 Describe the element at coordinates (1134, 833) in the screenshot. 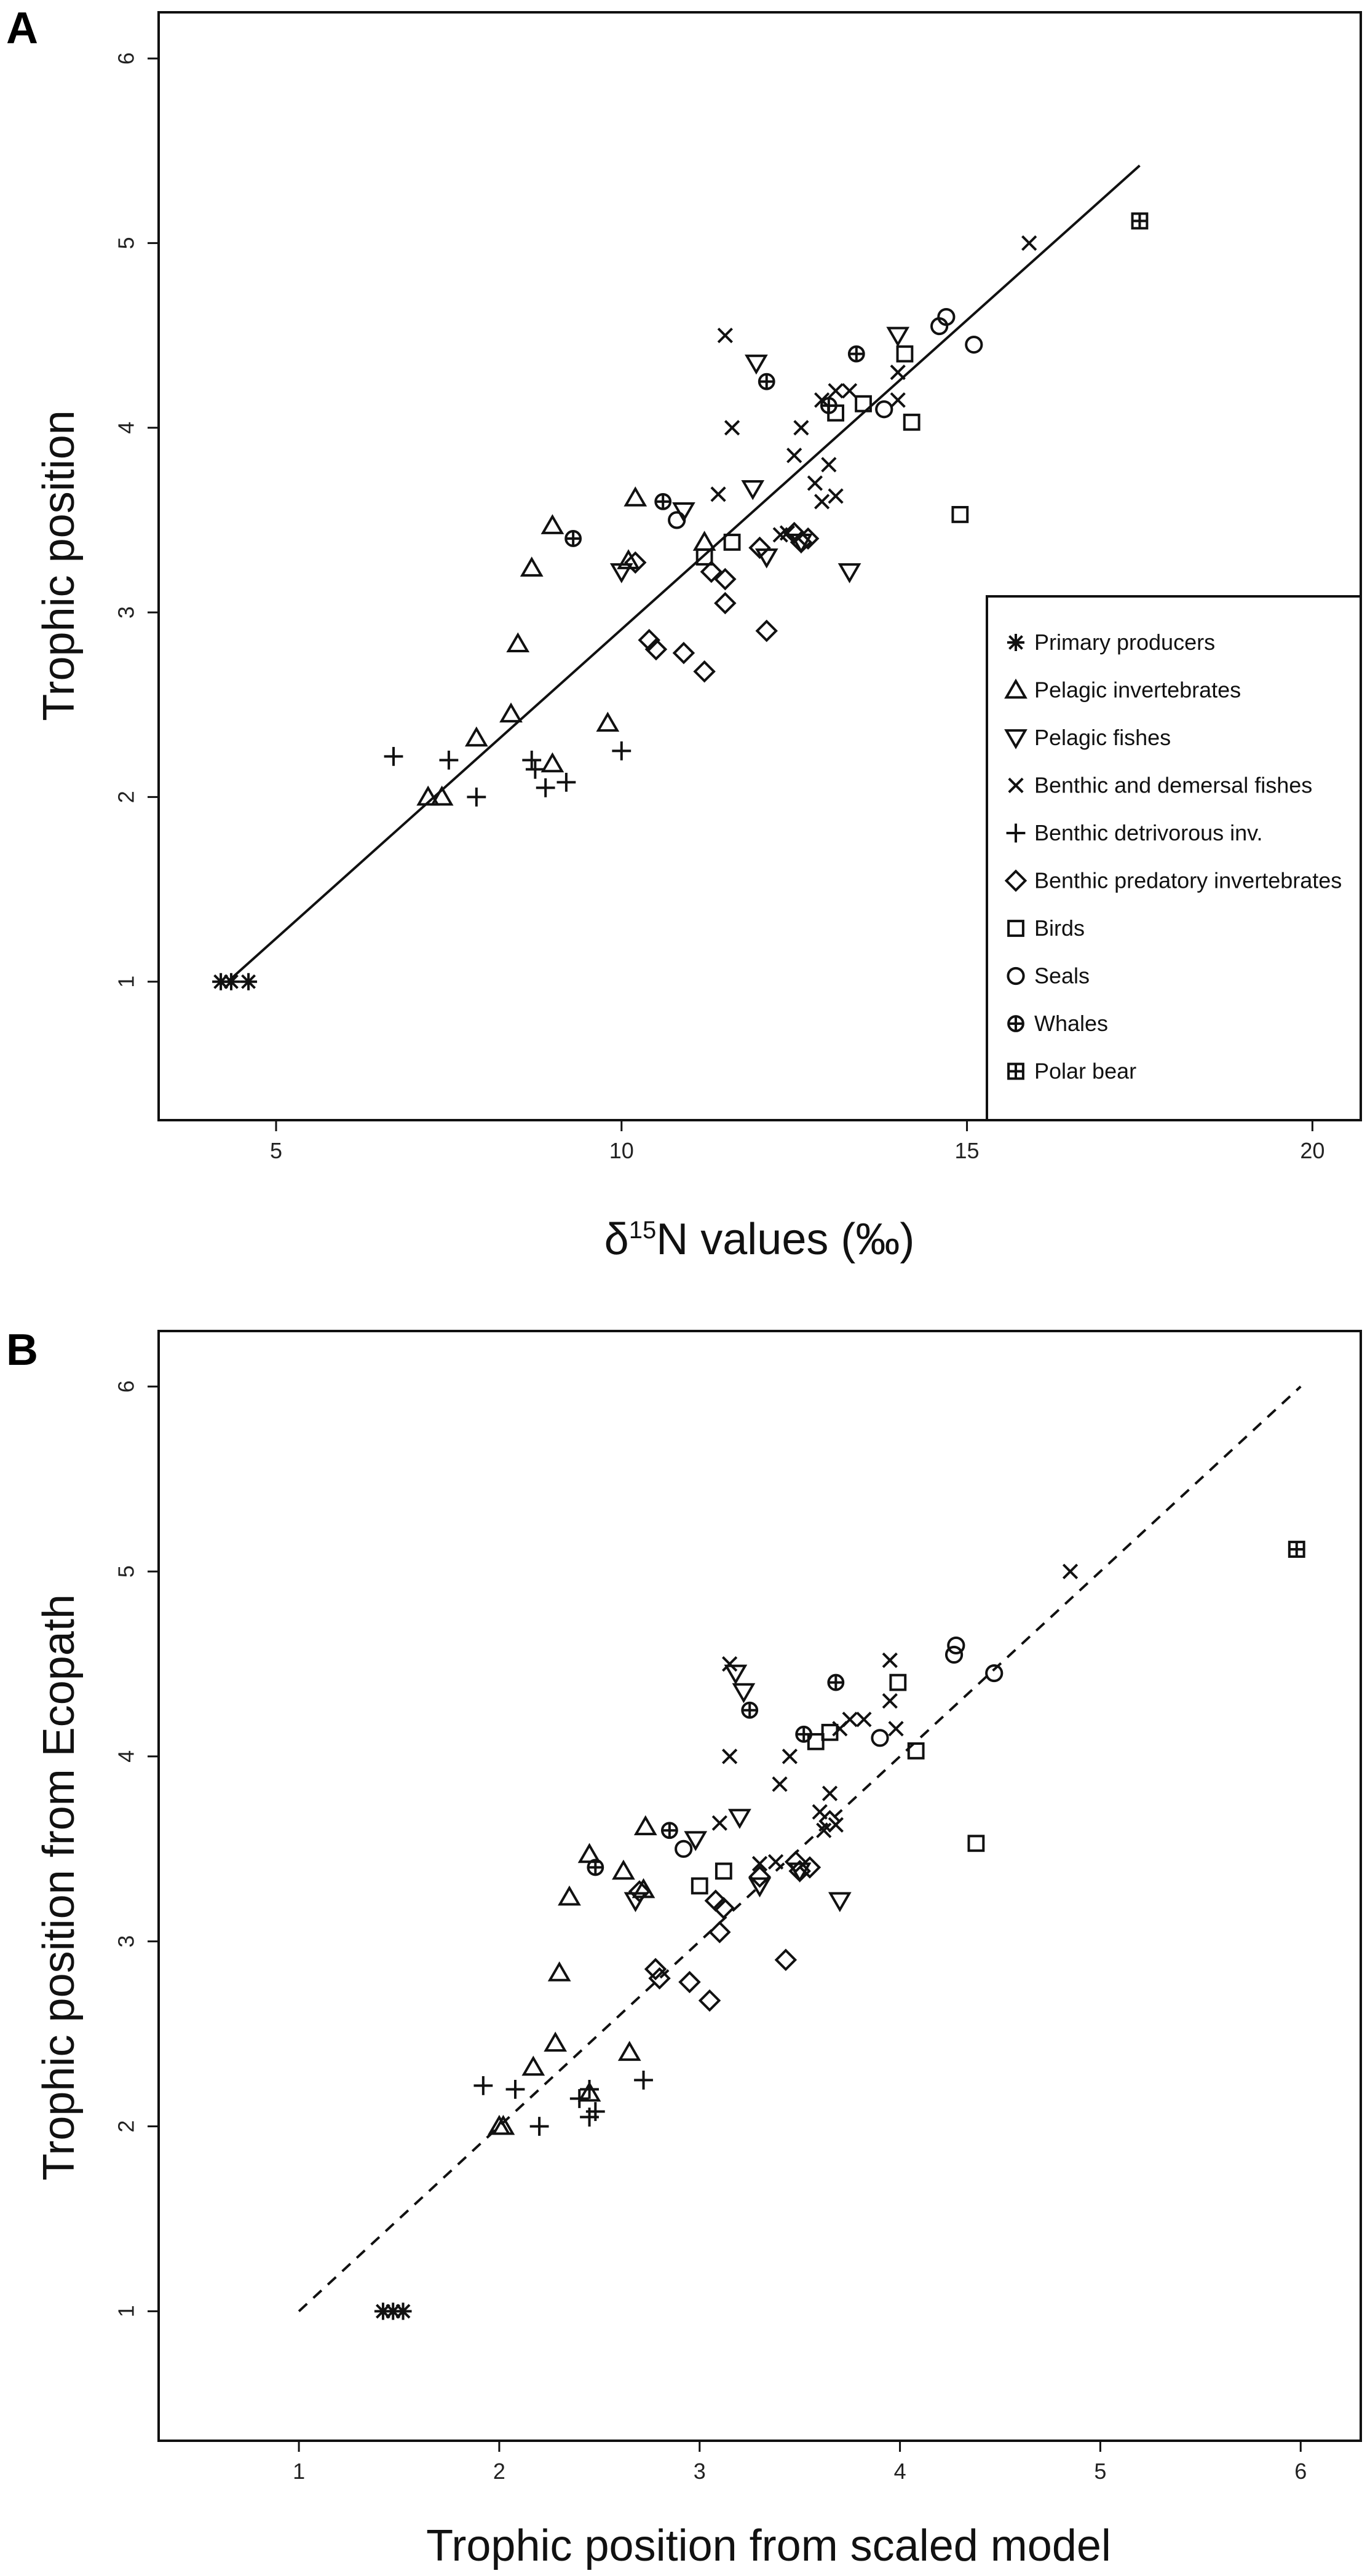

I see `legend-item: Benthic detrivorous inv.` at that location.